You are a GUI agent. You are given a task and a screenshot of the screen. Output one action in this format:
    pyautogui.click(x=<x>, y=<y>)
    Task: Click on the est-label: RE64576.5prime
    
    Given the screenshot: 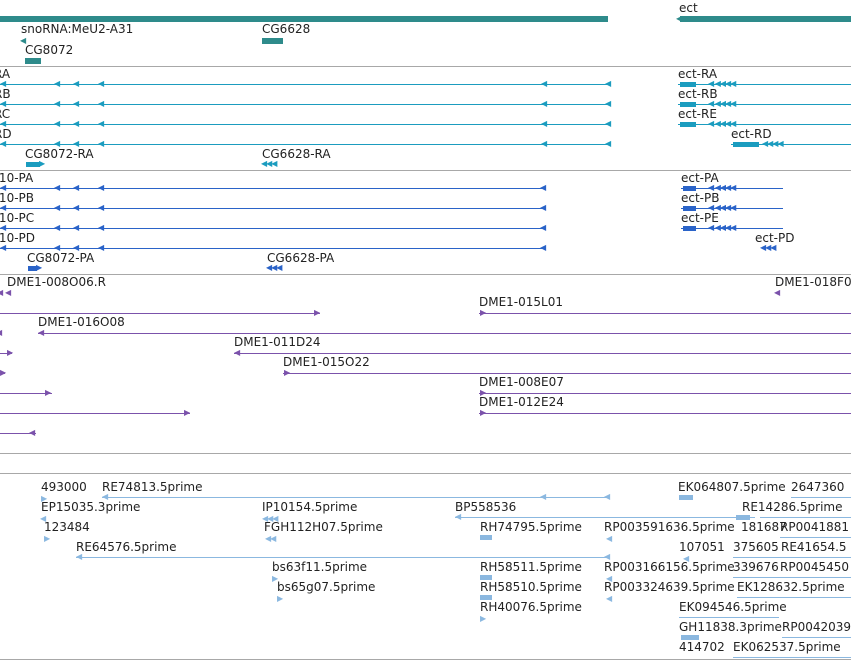 What is the action you would take?
    pyautogui.click(x=126, y=547)
    